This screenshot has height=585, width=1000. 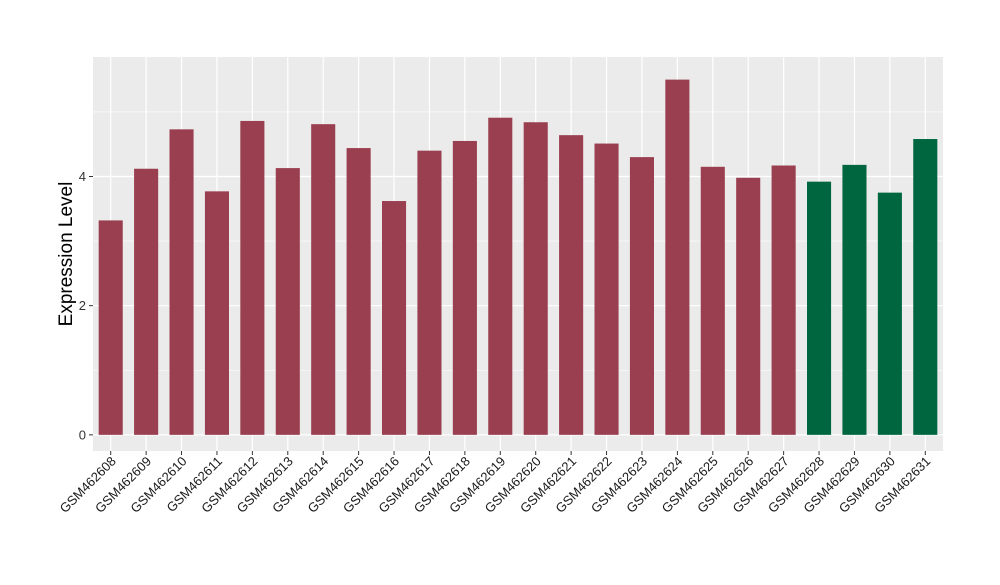 What do you see at coordinates (677, 257) in the screenshot?
I see `bar-GSM462624` at bounding box center [677, 257].